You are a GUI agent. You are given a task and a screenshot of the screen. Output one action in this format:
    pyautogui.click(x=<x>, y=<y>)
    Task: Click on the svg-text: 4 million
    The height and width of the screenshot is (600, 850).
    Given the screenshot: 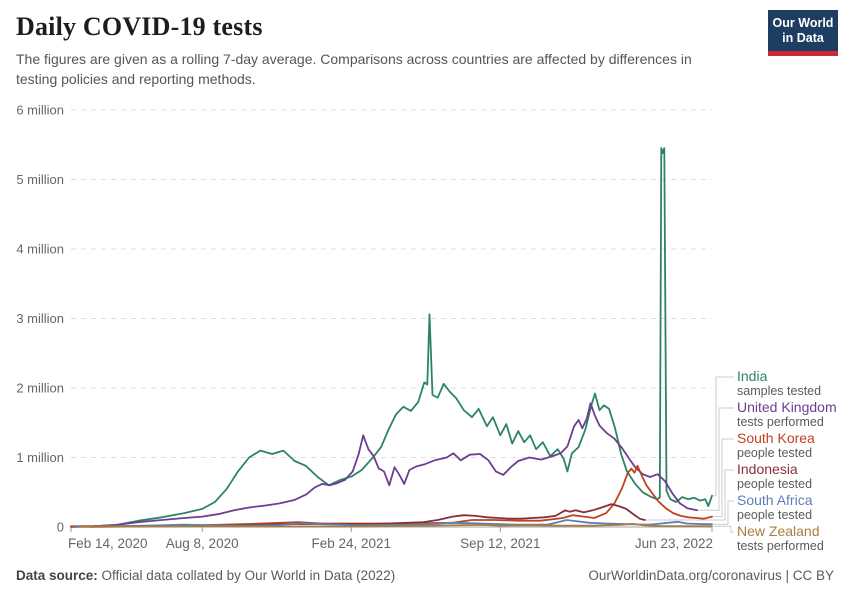 What is the action you would take?
    pyautogui.click(x=40, y=249)
    